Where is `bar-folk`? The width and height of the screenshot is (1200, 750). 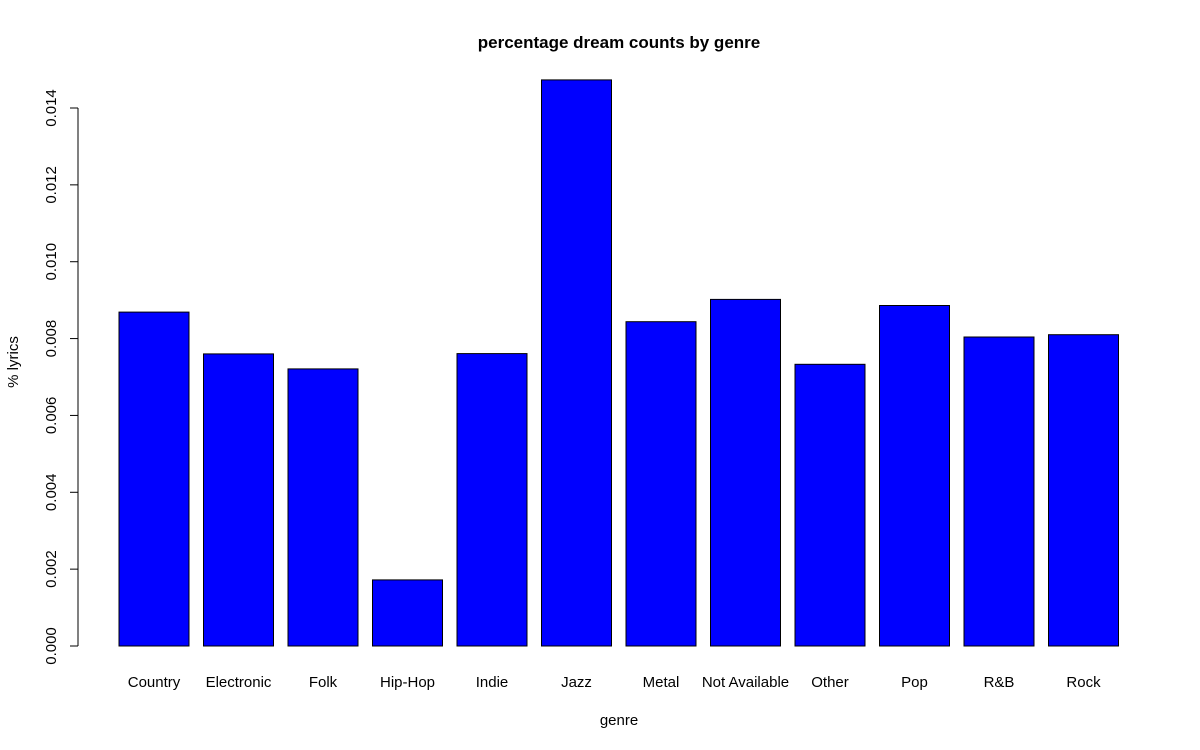 bar-folk is located at coordinates (323, 507).